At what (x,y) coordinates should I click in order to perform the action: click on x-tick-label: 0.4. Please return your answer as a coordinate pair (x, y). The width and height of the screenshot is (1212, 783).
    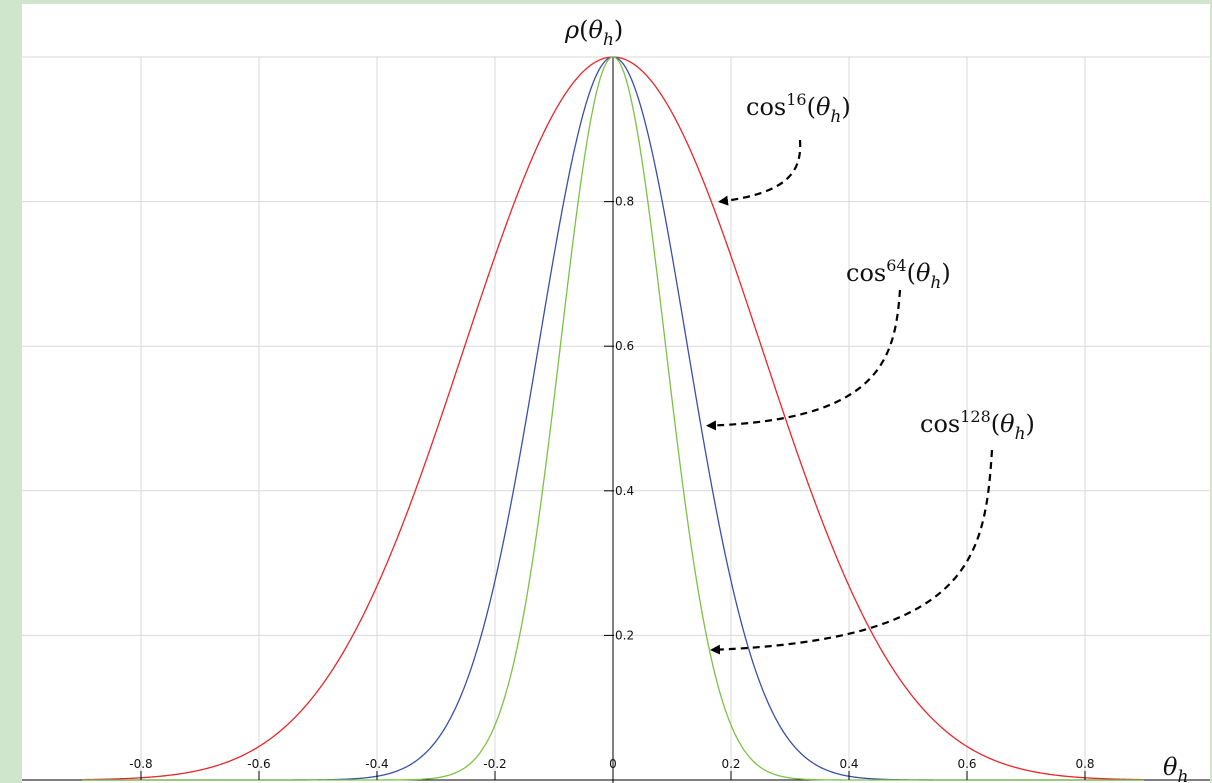
    Looking at the image, I should click on (848, 764).